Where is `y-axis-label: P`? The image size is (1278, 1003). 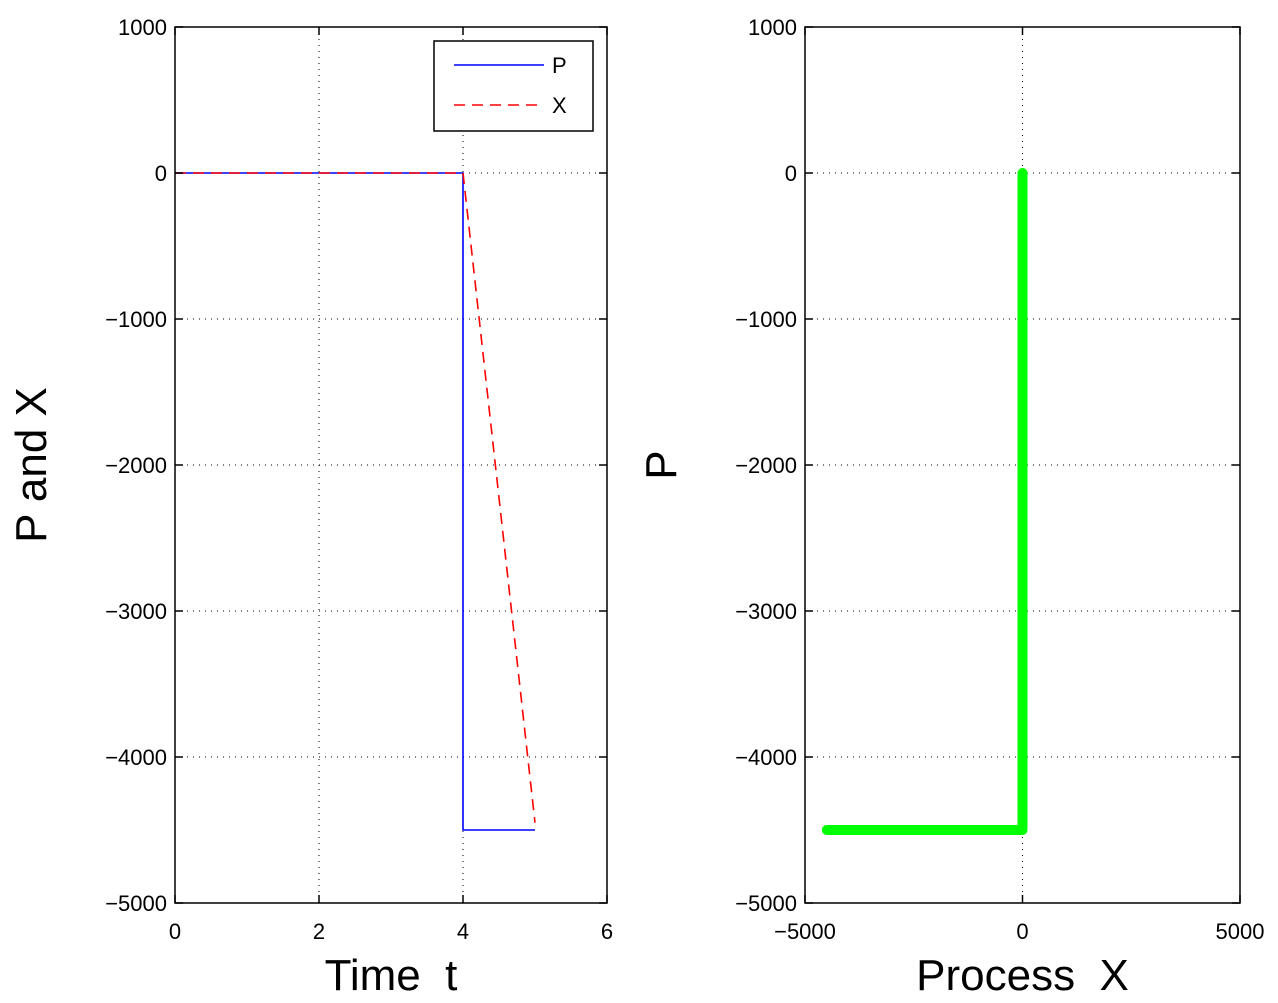 y-axis-label: P is located at coordinates (661, 464).